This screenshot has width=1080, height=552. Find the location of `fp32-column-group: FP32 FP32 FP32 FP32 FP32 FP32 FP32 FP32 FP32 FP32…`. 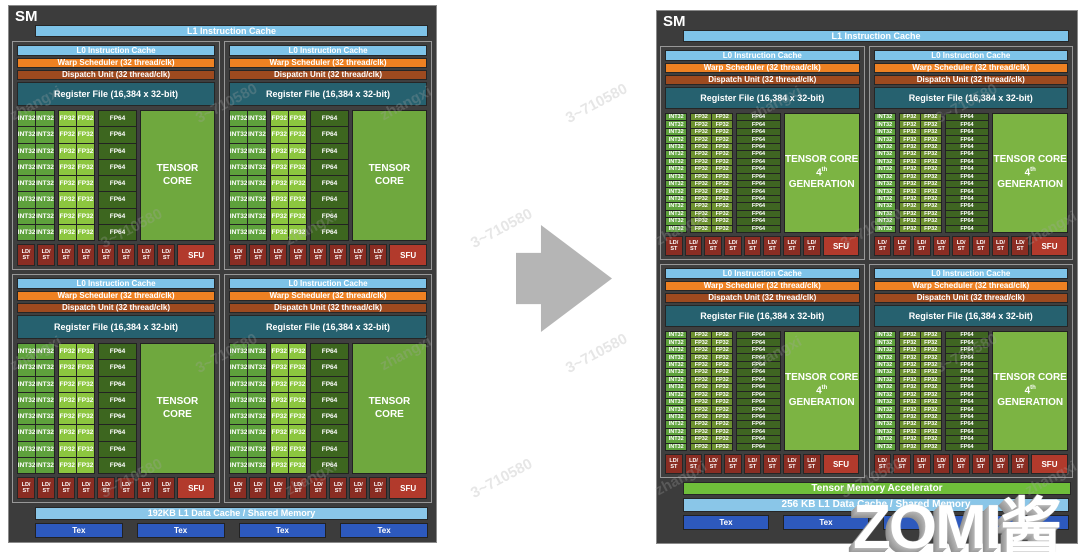

fp32-column-group: FP32 FP32 FP32 FP32 FP32 FP32 FP32 FP32 FP32 FP32… is located at coordinates (920, 173).